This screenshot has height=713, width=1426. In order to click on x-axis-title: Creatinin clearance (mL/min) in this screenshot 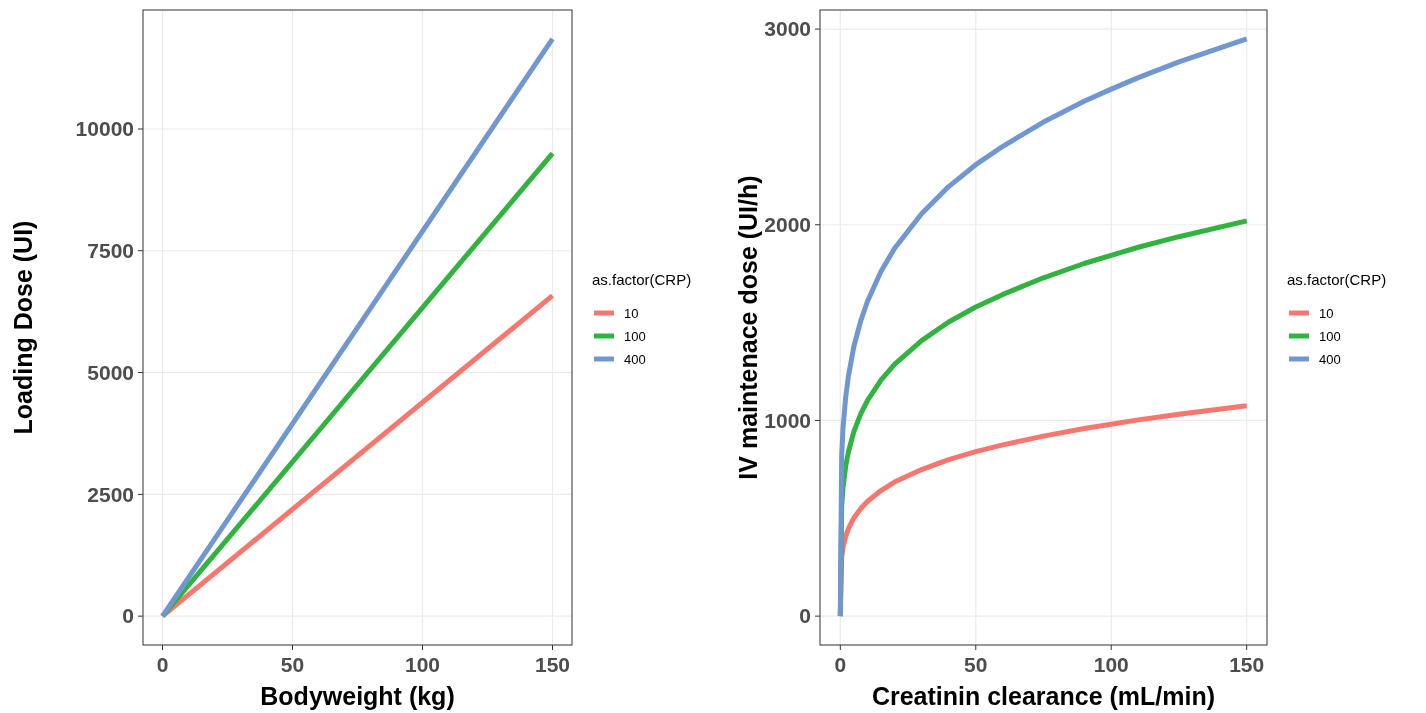, I will do `click(1043, 696)`.